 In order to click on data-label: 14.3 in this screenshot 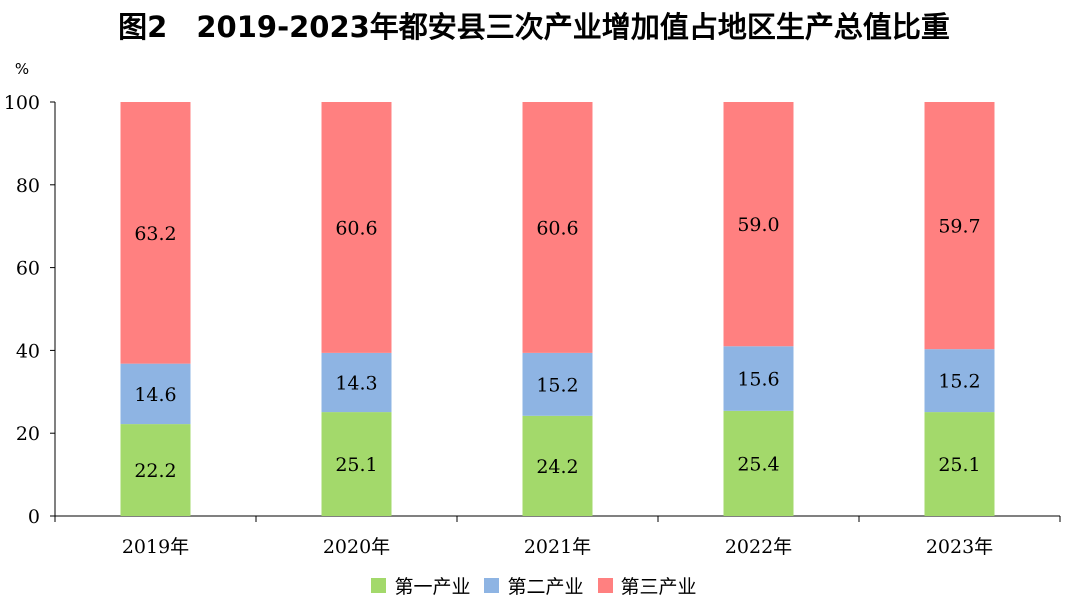, I will do `click(356, 383)`.